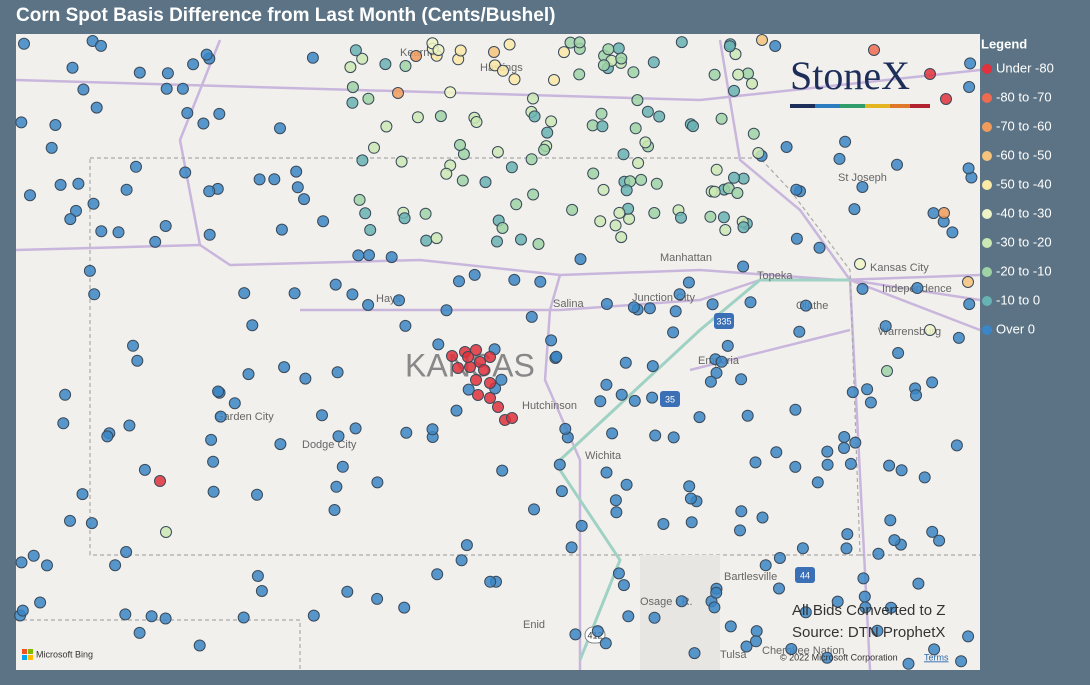 The width and height of the screenshot is (1090, 685). I want to click on legend-label: Over 0, so click(1015, 328).